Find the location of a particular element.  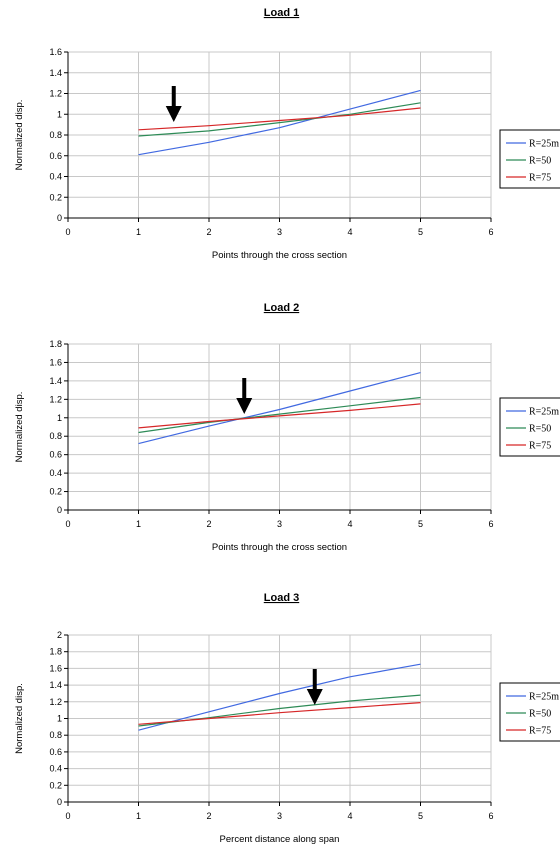

chart-title: Load 3 is located at coordinates (281, 598).